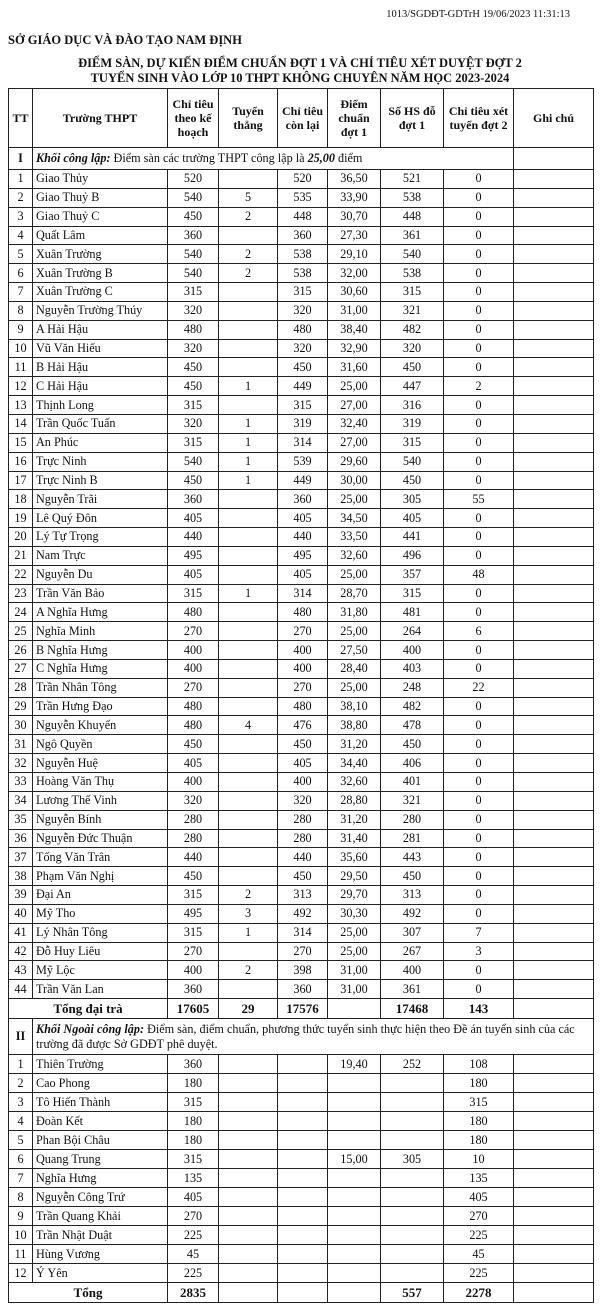 Image resolution: width=600 pixels, height=1304 pixels. I want to click on cutoff-score: 31,00, so click(354, 989).